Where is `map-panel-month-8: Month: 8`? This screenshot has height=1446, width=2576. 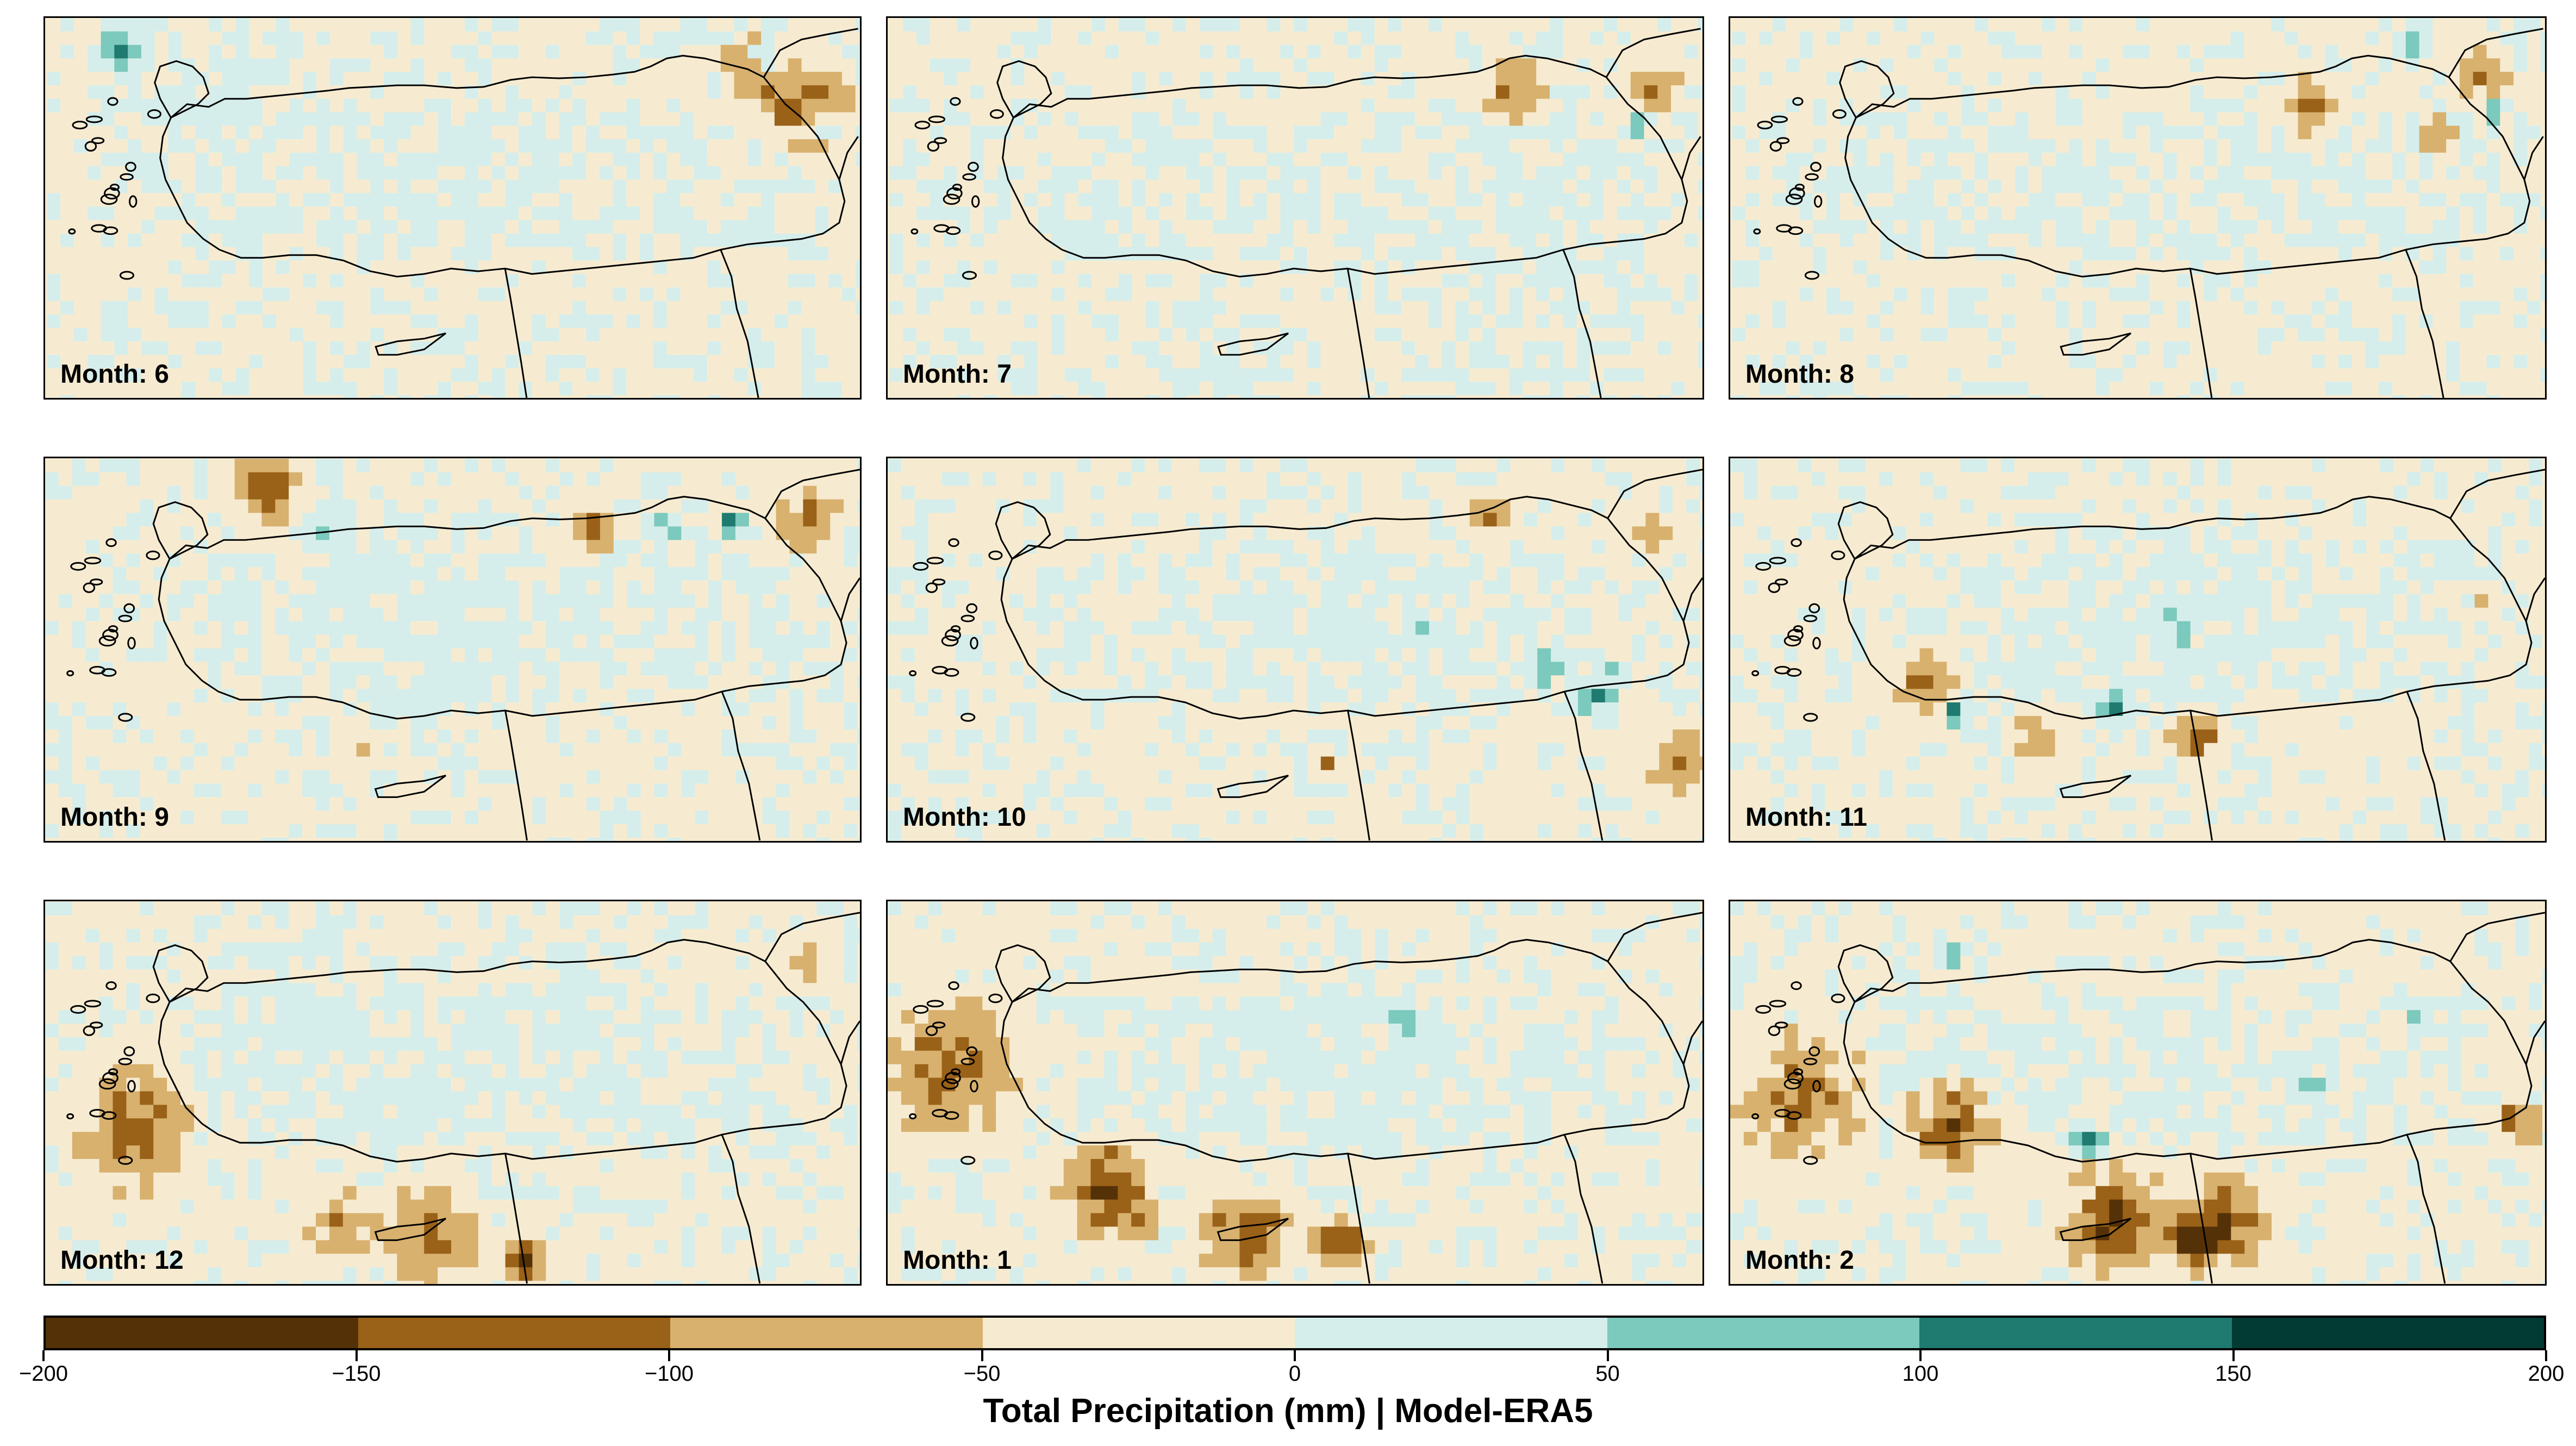
map-panel-month-8: Month: 8 is located at coordinates (2138, 208).